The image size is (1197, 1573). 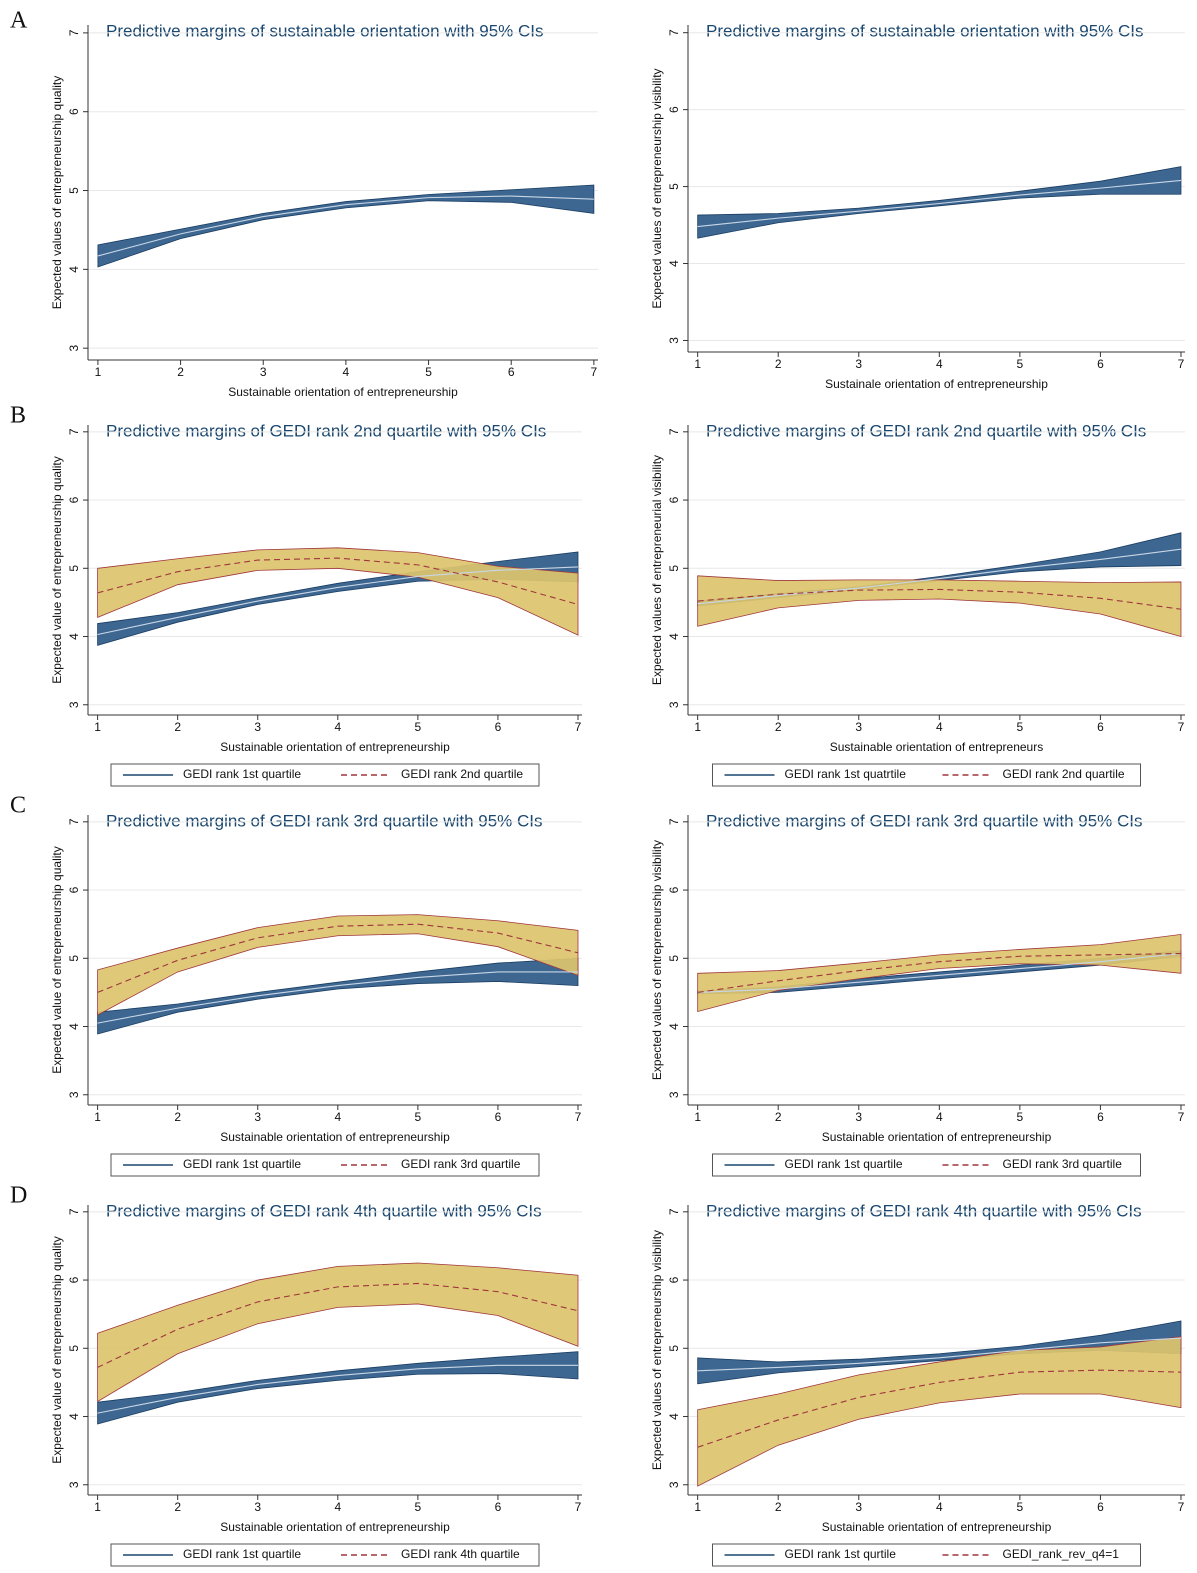 I want to click on legend-label: GEDI rank 4th quartile, so click(x=460, y=1554).